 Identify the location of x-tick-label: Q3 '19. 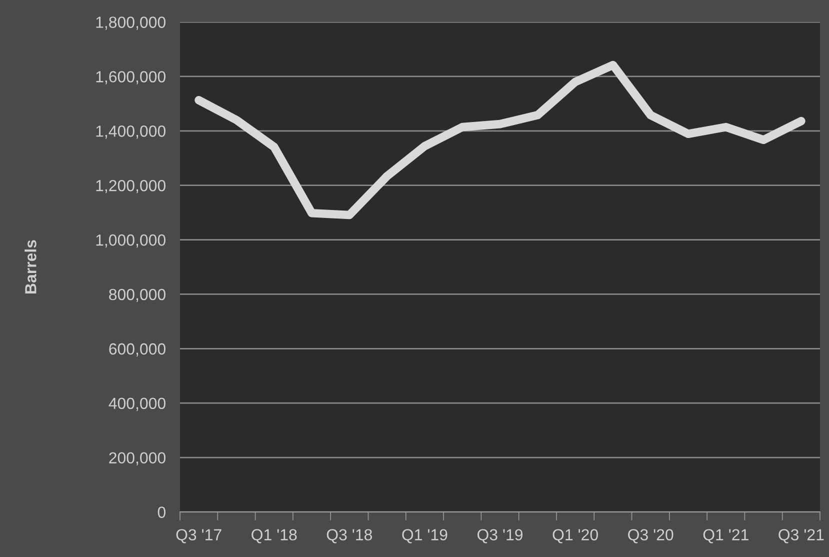
(500, 536).